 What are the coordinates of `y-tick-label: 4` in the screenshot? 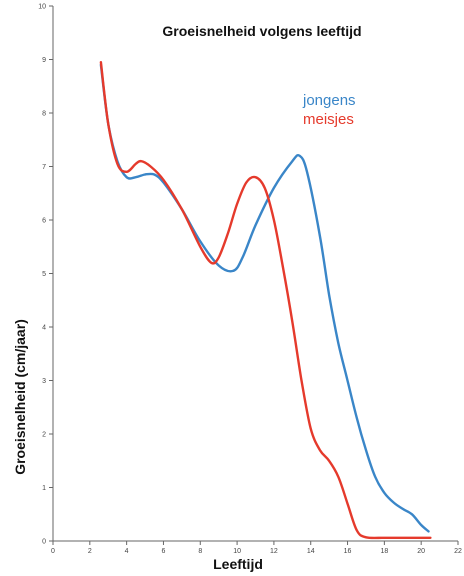 It's located at (44, 328).